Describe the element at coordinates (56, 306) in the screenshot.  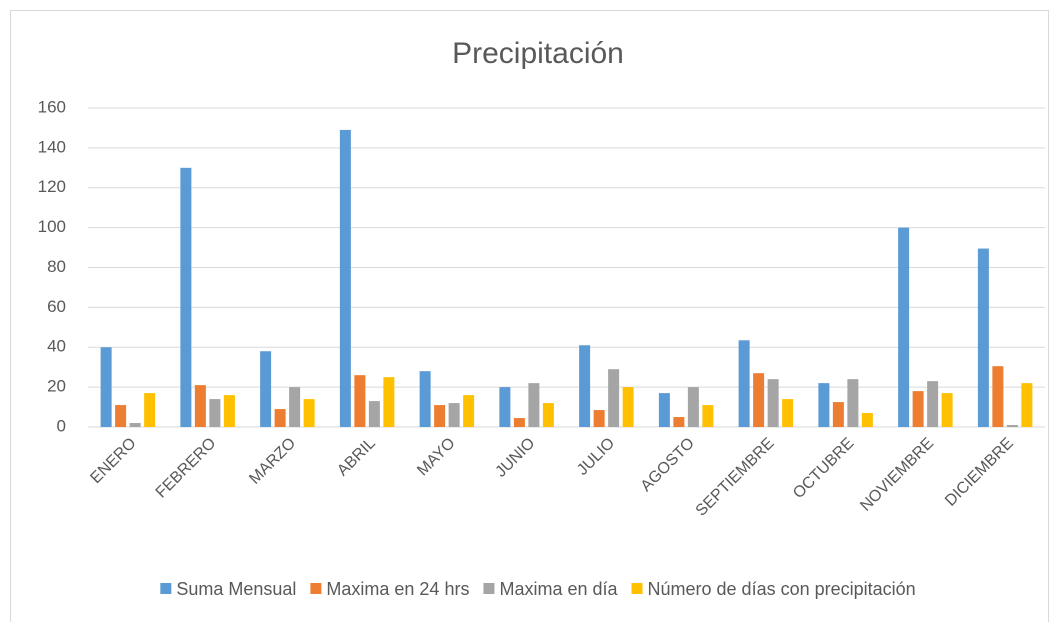
I see `y-tick-label: 60` at that location.